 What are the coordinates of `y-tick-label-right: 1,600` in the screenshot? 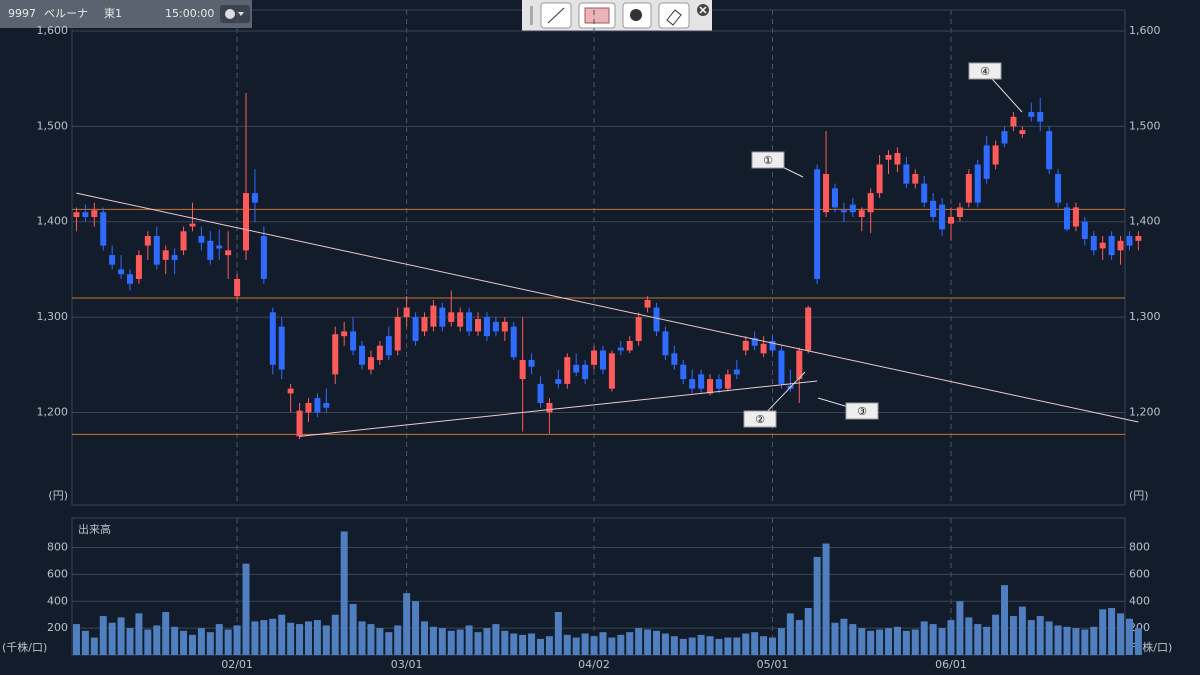 It's located at (1145, 30).